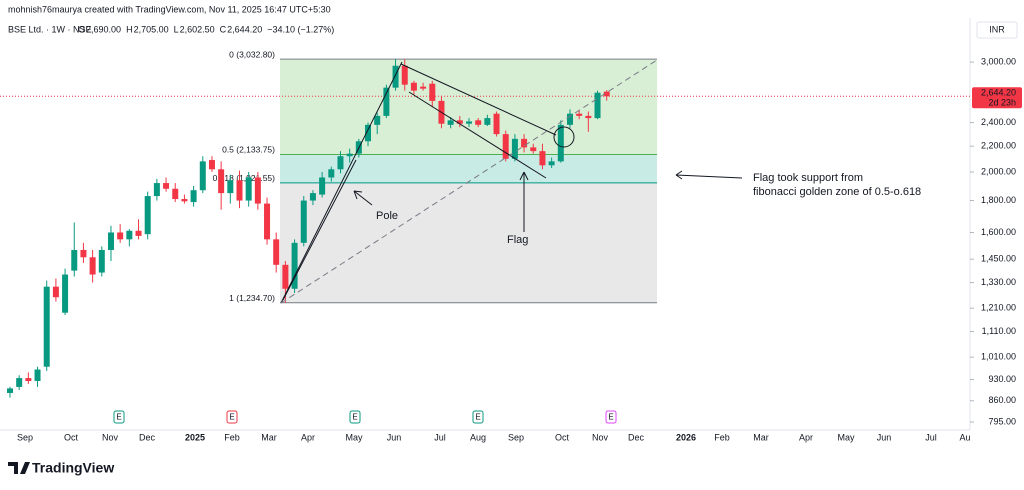 The width and height of the screenshot is (1024, 490). What do you see at coordinates (354, 437) in the screenshot?
I see `x-tick-label: May` at bounding box center [354, 437].